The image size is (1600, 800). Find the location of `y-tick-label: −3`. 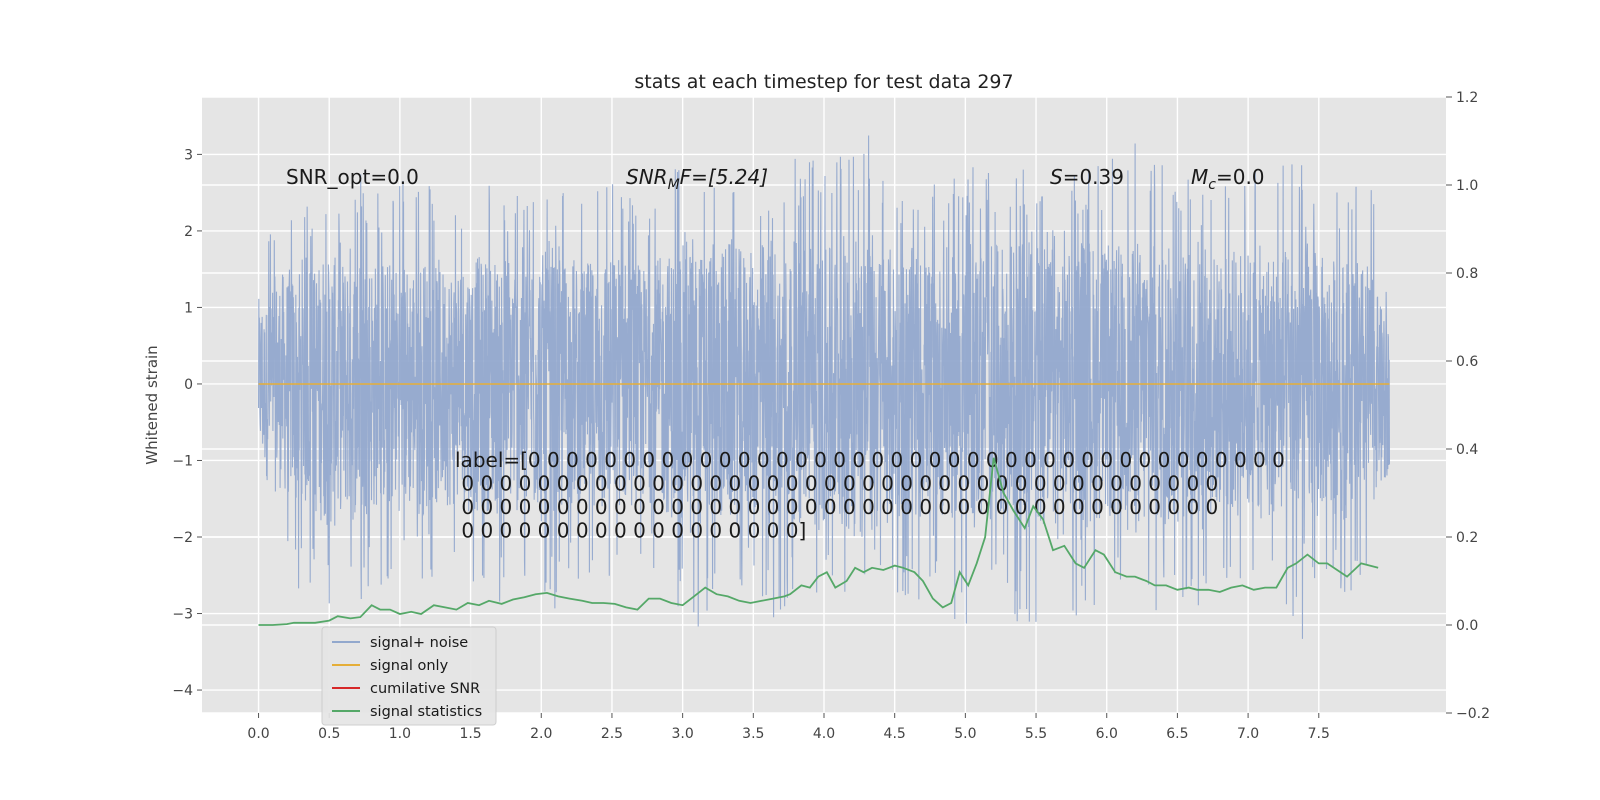

y-tick-label: −3 is located at coordinates (182, 615).